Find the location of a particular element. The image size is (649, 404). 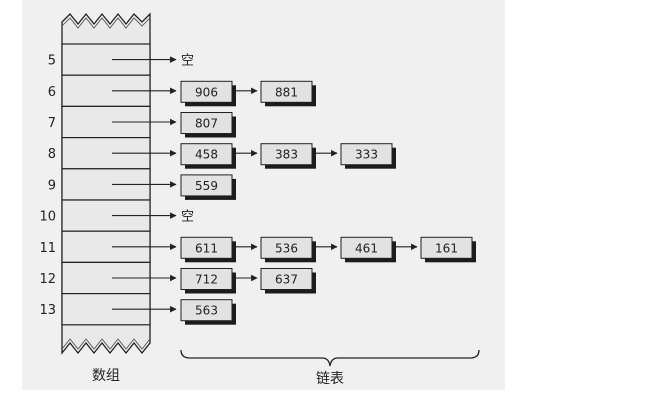

list-node: 881 is located at coordinates (288, 93).